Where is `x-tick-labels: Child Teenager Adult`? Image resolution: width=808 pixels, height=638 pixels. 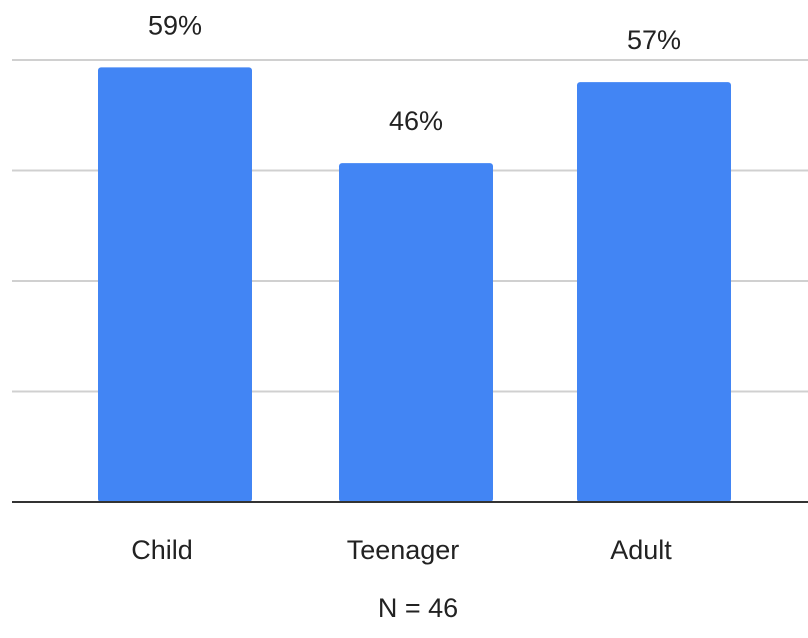
x-tick-labels: Child Teenager Adult is located at coordinates (401, 550).